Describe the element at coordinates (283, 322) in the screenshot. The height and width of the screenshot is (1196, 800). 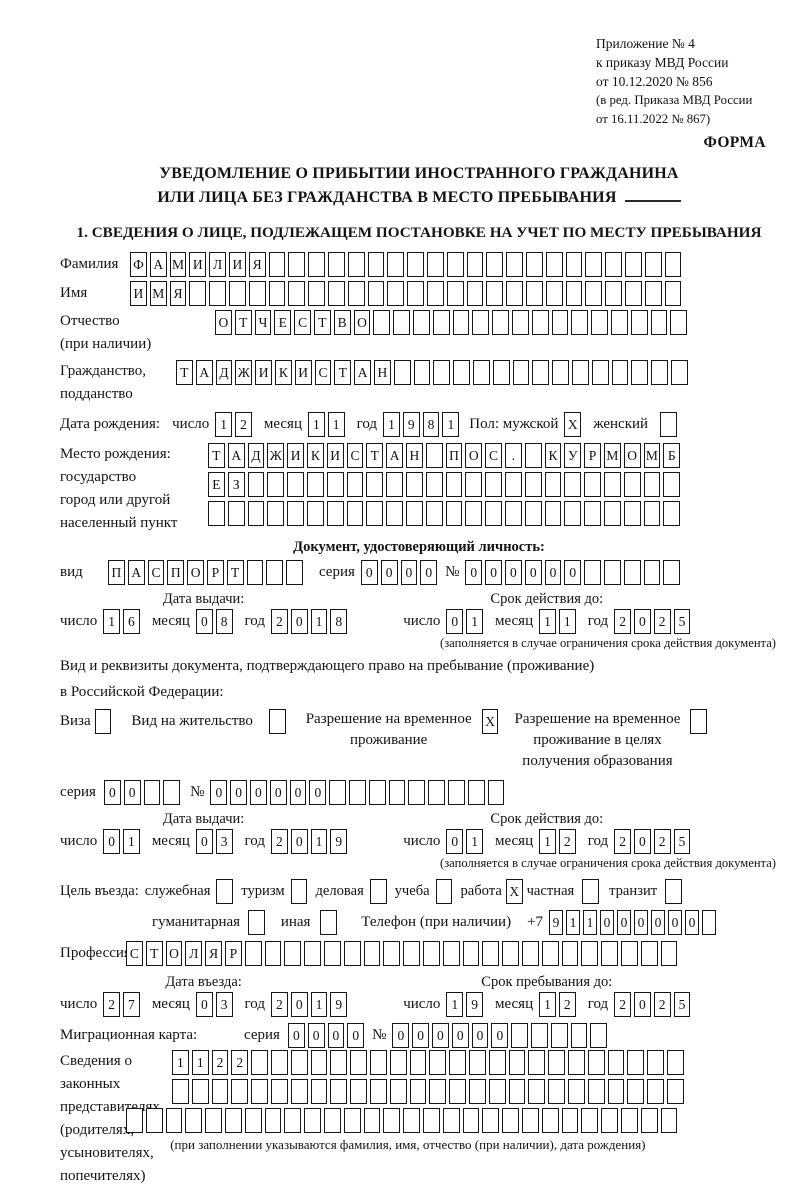
I see `char-cell: Е` at that location.